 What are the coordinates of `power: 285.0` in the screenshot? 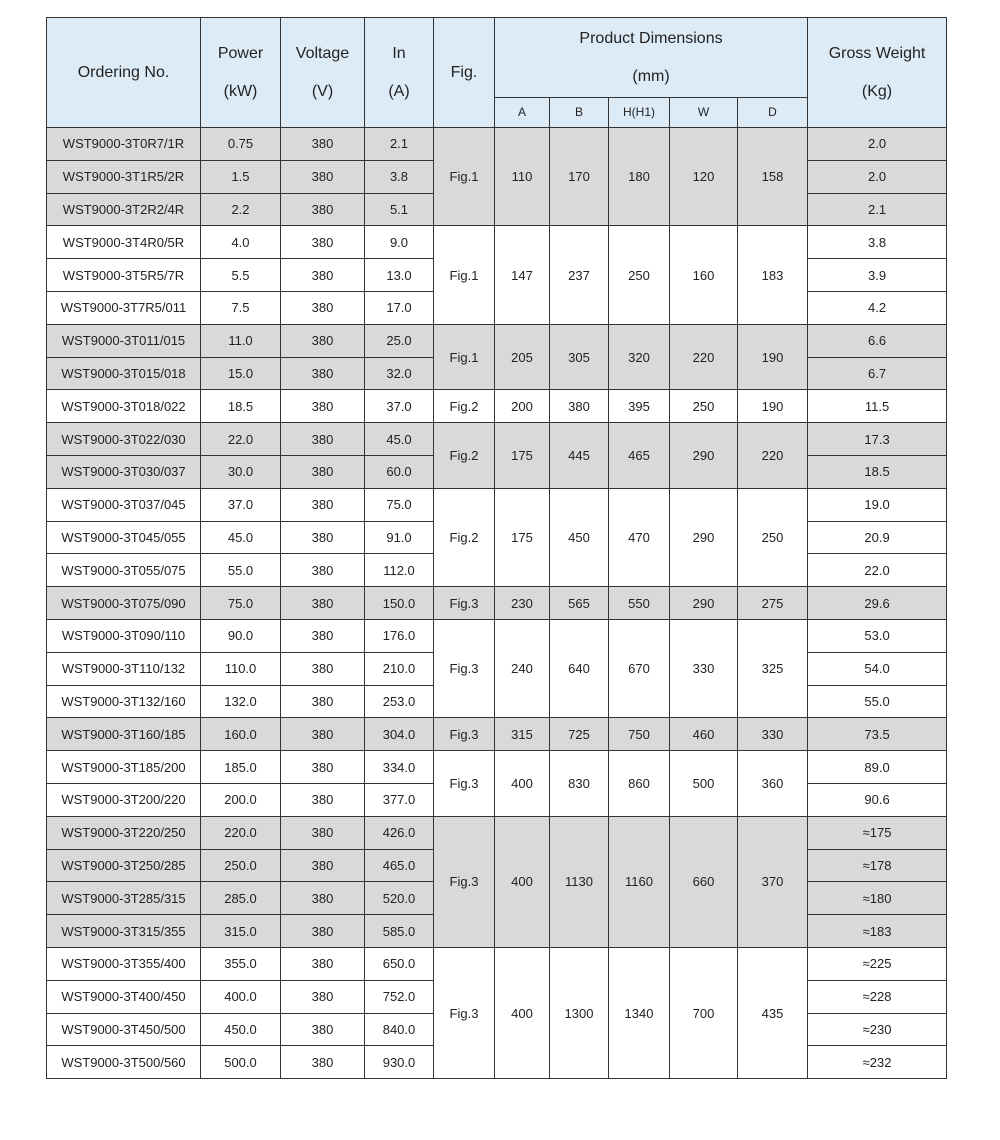 It's located at (240, 898).